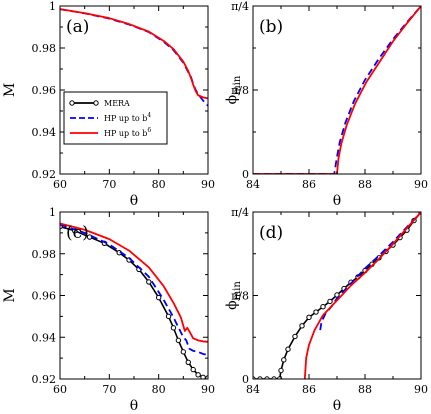 This screenshot has height=414, width=431. Describe the element at coordinates (127, 132) in the screenshot. I see `legend-label-hp-up-to-b6: HP up to b6` at that location.